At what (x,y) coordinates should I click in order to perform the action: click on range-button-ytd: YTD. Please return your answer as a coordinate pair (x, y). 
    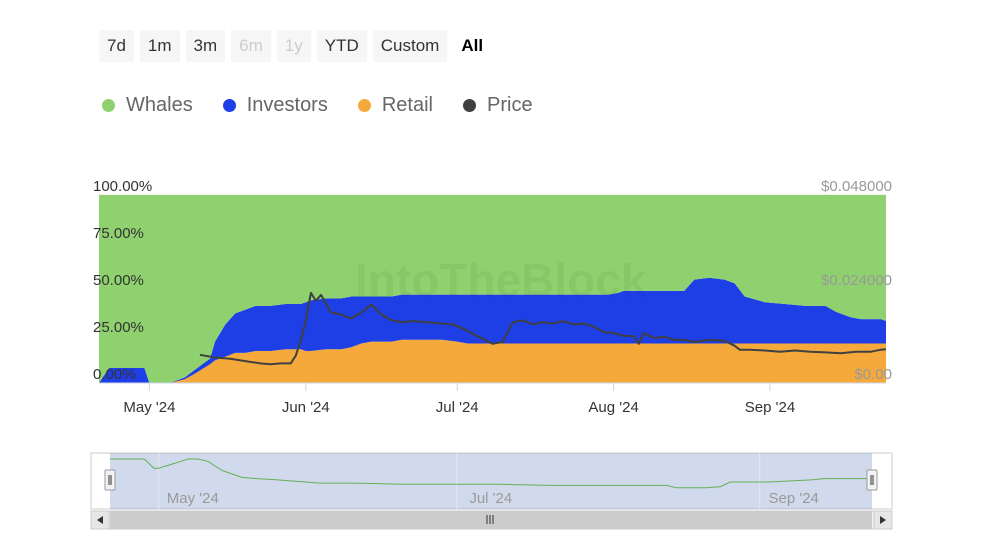
    Looking at the image, I should click on (341, 46).